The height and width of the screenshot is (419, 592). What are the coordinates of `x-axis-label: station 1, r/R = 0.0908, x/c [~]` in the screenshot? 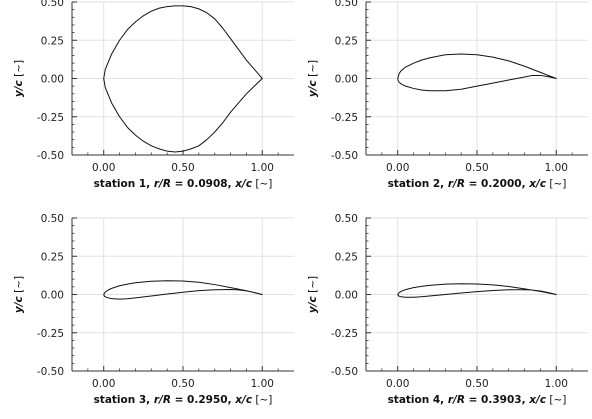 It's located at (183, 184).